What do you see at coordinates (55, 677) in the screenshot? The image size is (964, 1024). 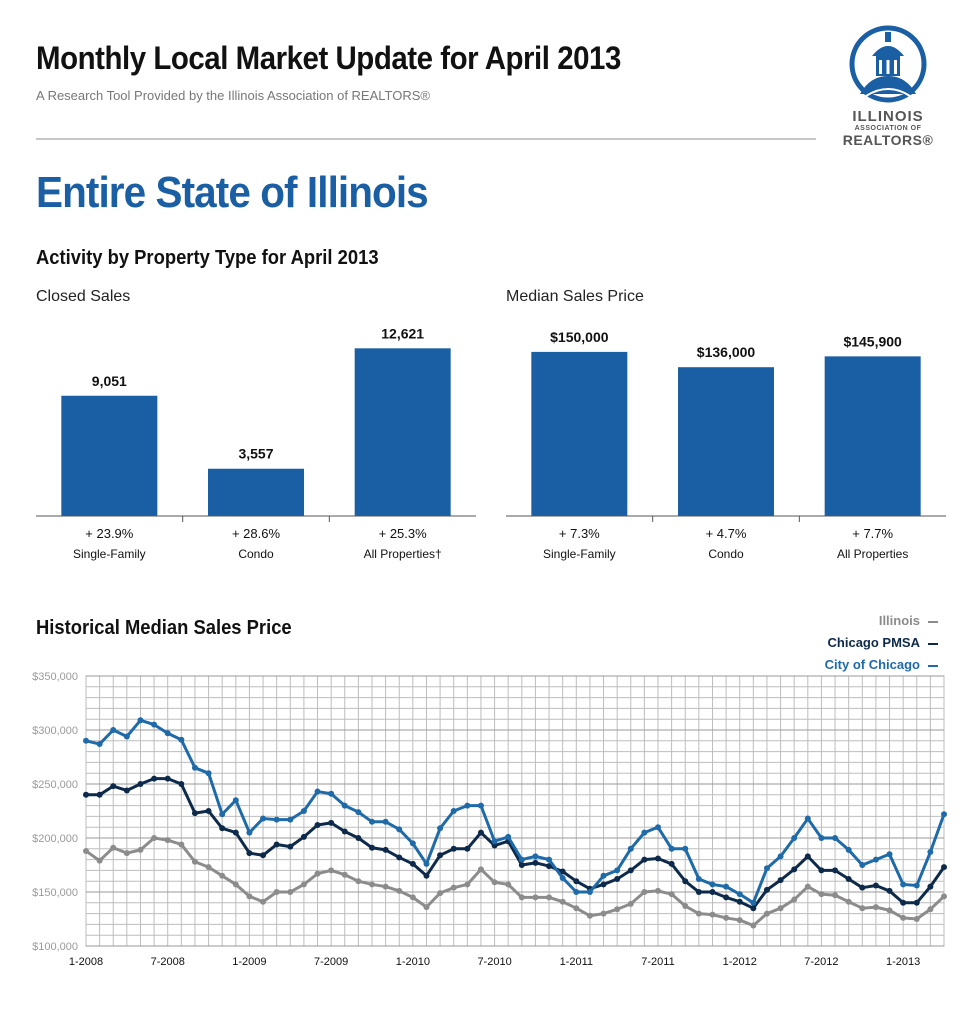 I see `y-tick-label: $350,000` at bounding box center [55, 677].